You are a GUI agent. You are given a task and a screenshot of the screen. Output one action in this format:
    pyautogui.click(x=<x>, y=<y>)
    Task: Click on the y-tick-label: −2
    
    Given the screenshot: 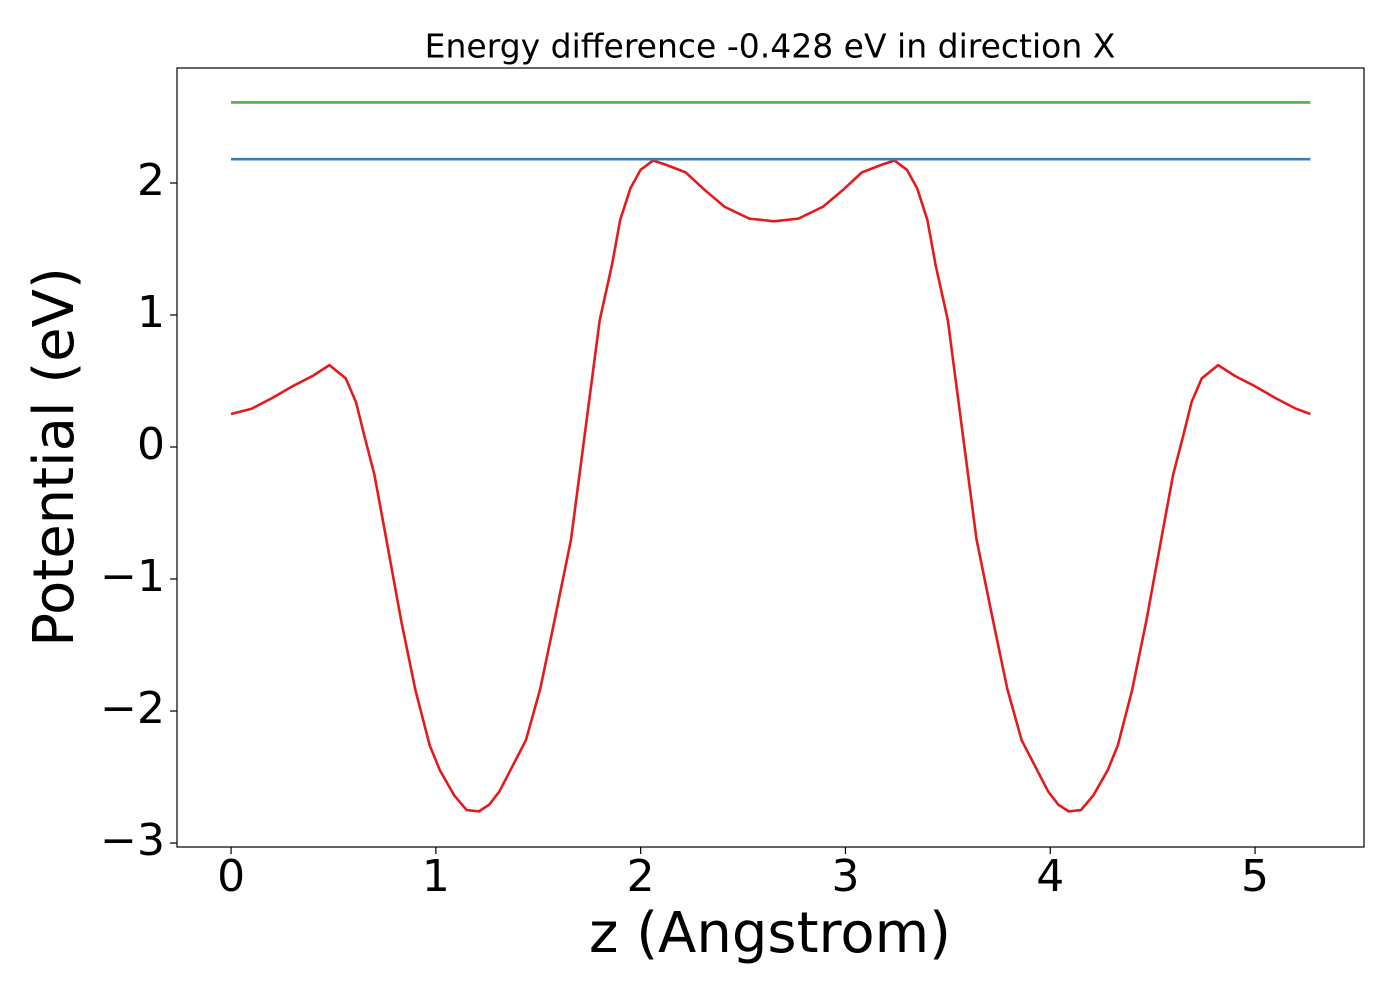 What is the action you would take?
    pyautogui.click(x=132, y=708)
    